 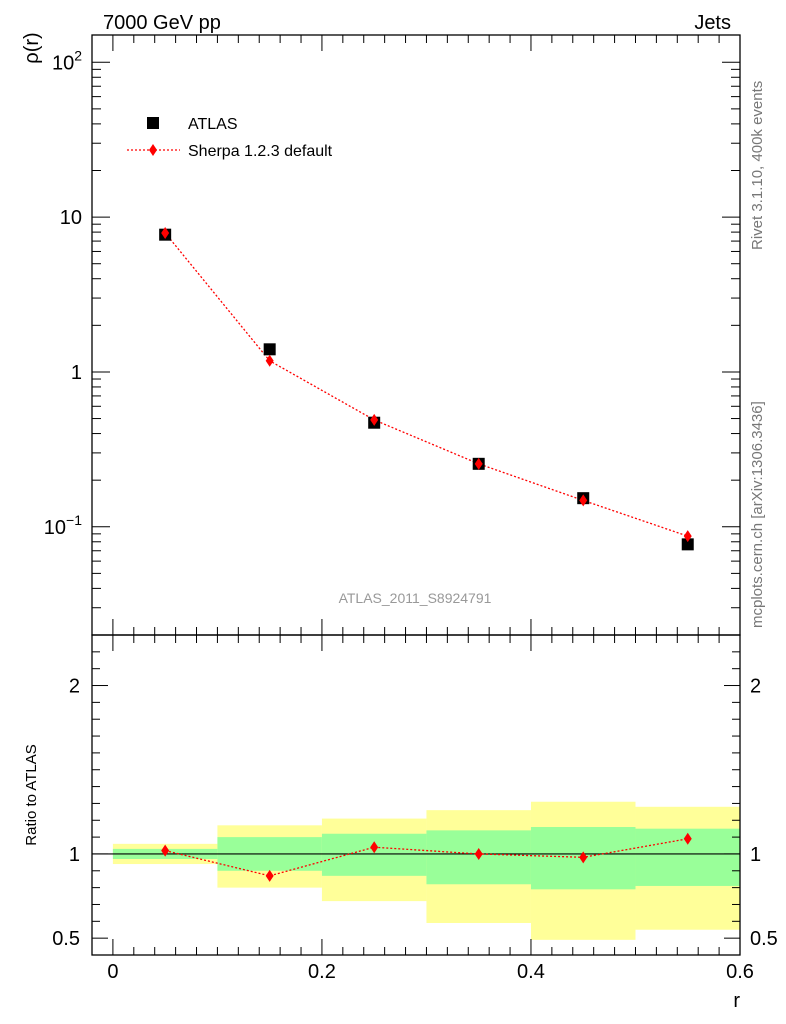 I want to click on ratio-ytick-label: 0.5, so click(x=66, y=939).